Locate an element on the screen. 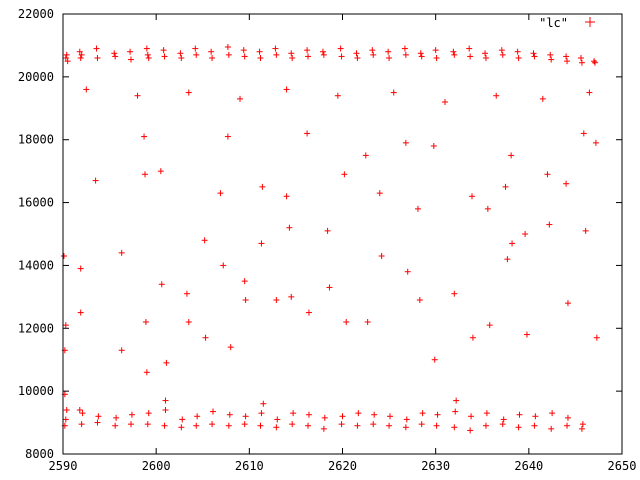 This screenshot has height=480, width=640. y-tick-label: 14000 is located at coordinates (36, 265).